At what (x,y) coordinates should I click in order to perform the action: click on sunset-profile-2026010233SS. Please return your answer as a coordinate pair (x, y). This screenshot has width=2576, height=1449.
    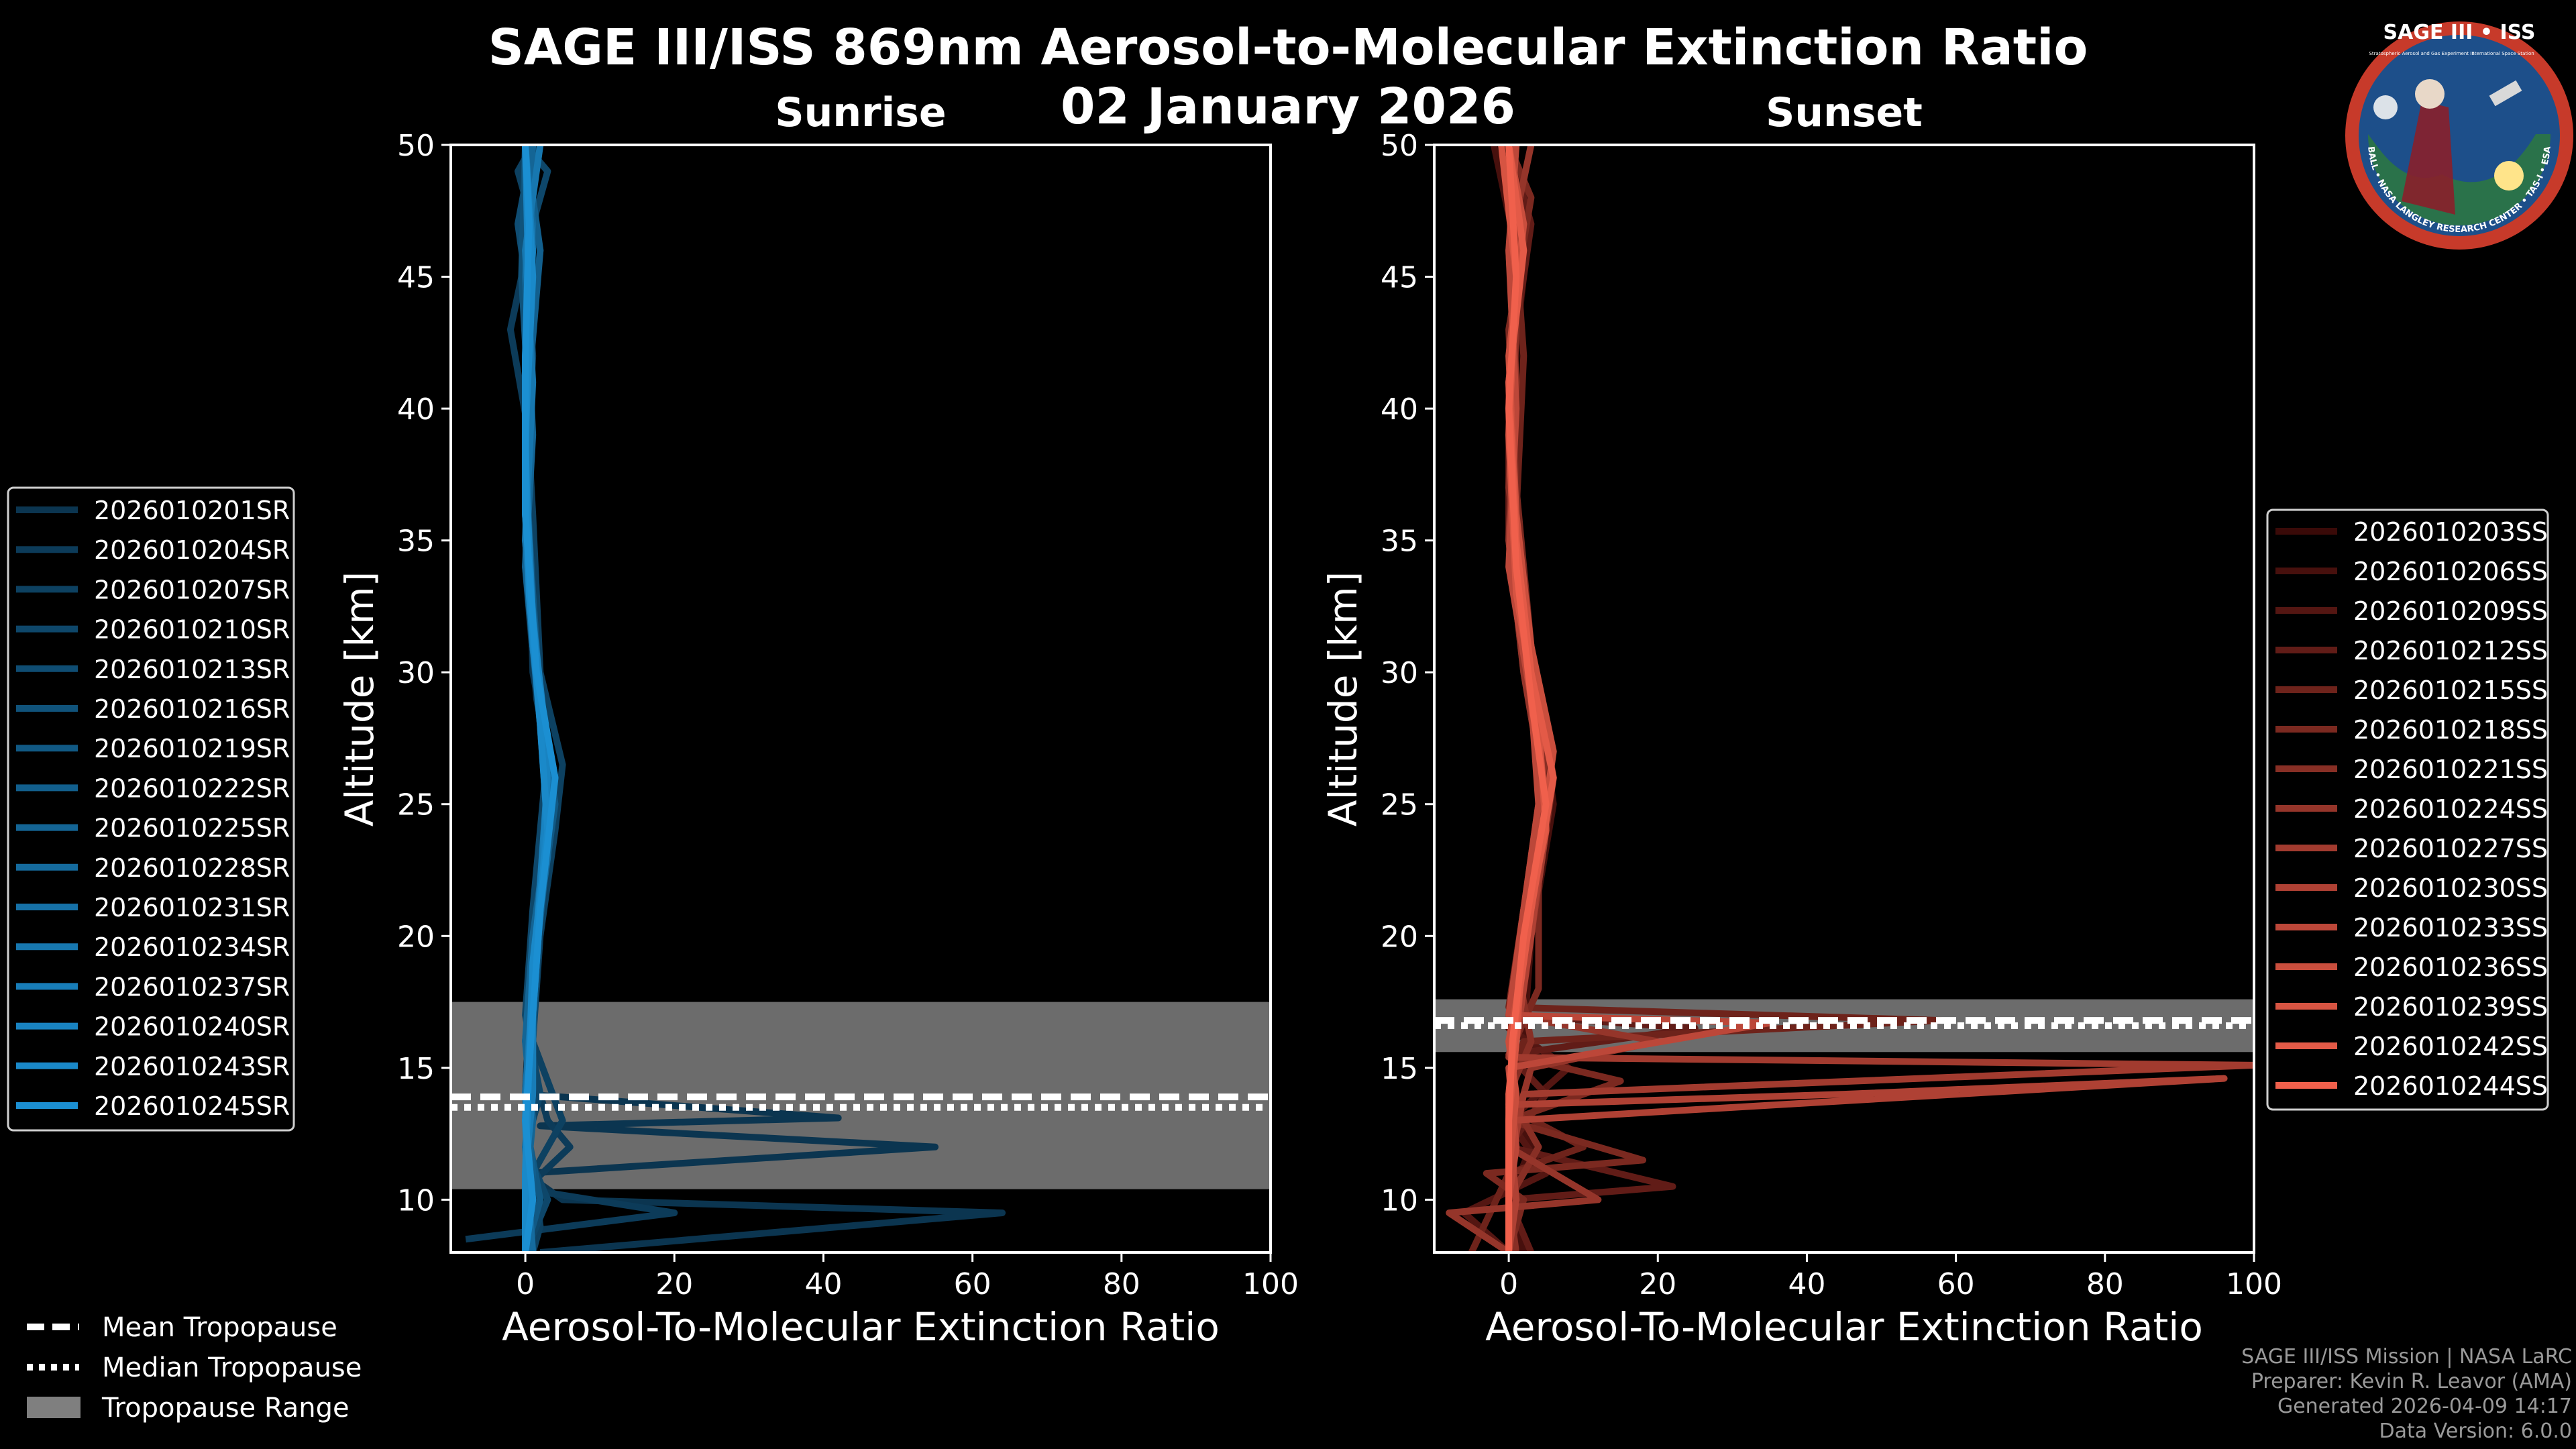
    Looking at the image, I should click on (1639, 698).